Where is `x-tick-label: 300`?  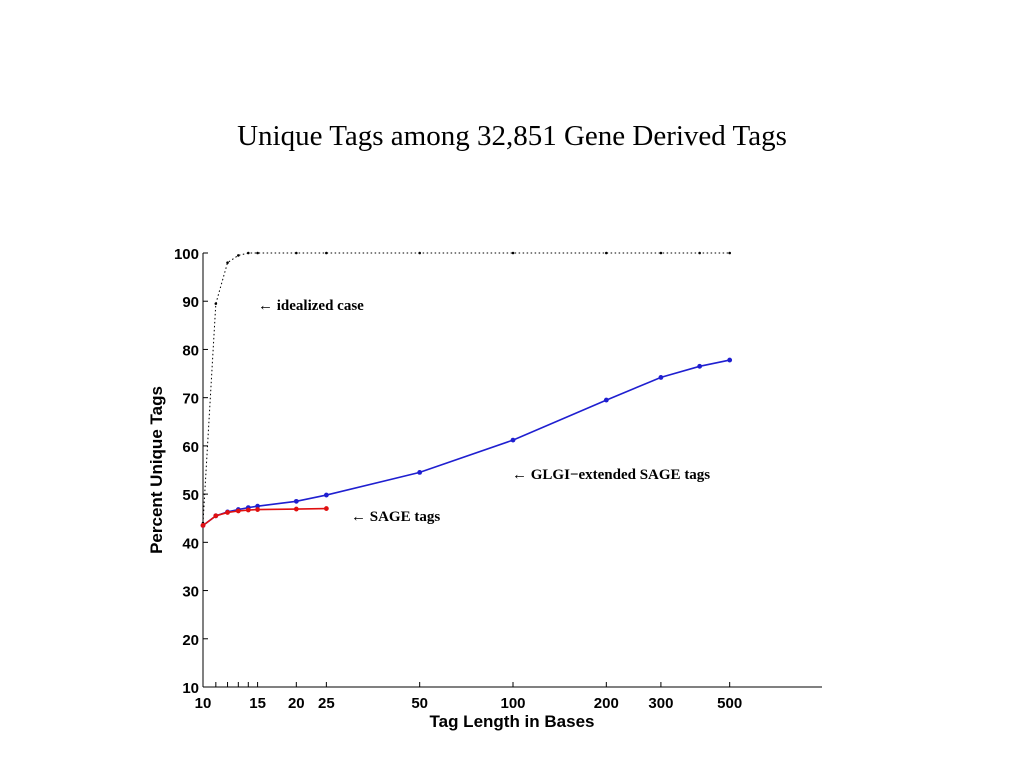
x-tick-label: 300 is located at coordinates (660, 703).